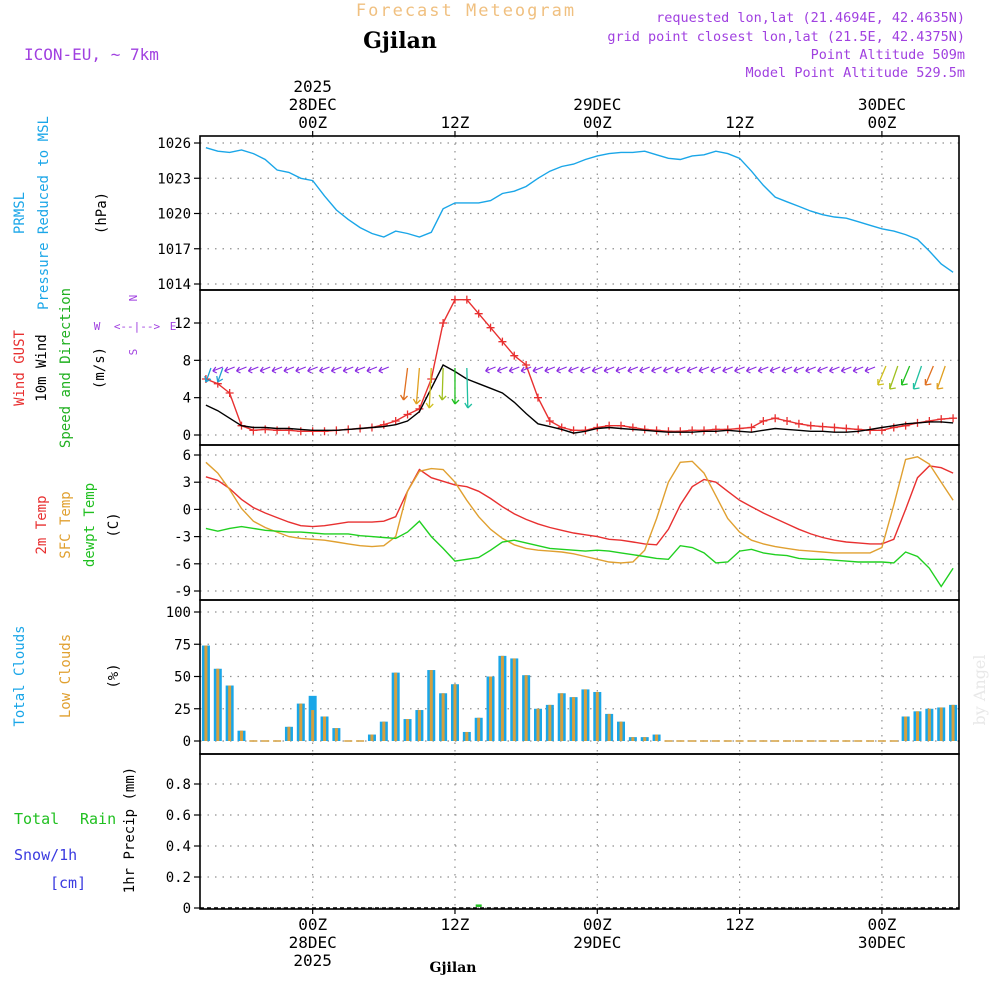 This screenshot has width=1000, height=1000. What do you see at coordinates (579, 510) in the screenshot?
I see `temperature-sfc-temp-line` at bounding box center [579, 510].